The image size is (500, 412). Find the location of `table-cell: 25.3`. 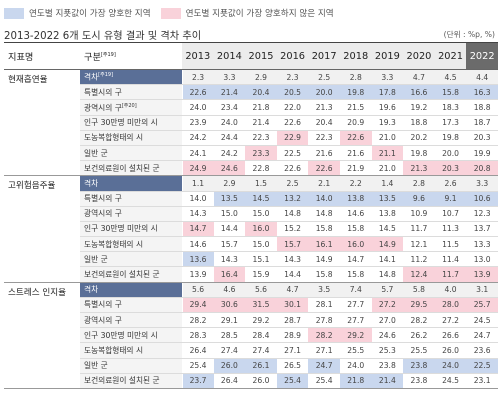

table-cell: 25.3 is located at coordinates (387, 350).